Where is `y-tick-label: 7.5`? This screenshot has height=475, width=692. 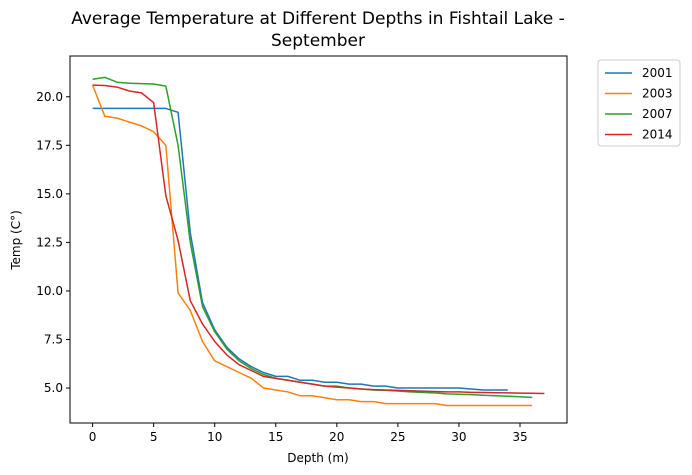 y-tick-label: 7.5 is located at coordinates (53, 340).